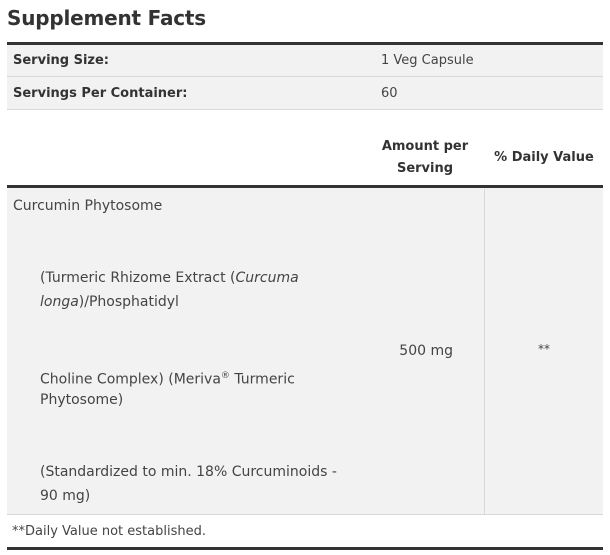  Describe the element at coordinates (262, 379) in the screenshot. I see `text: Turmeric` at that location.